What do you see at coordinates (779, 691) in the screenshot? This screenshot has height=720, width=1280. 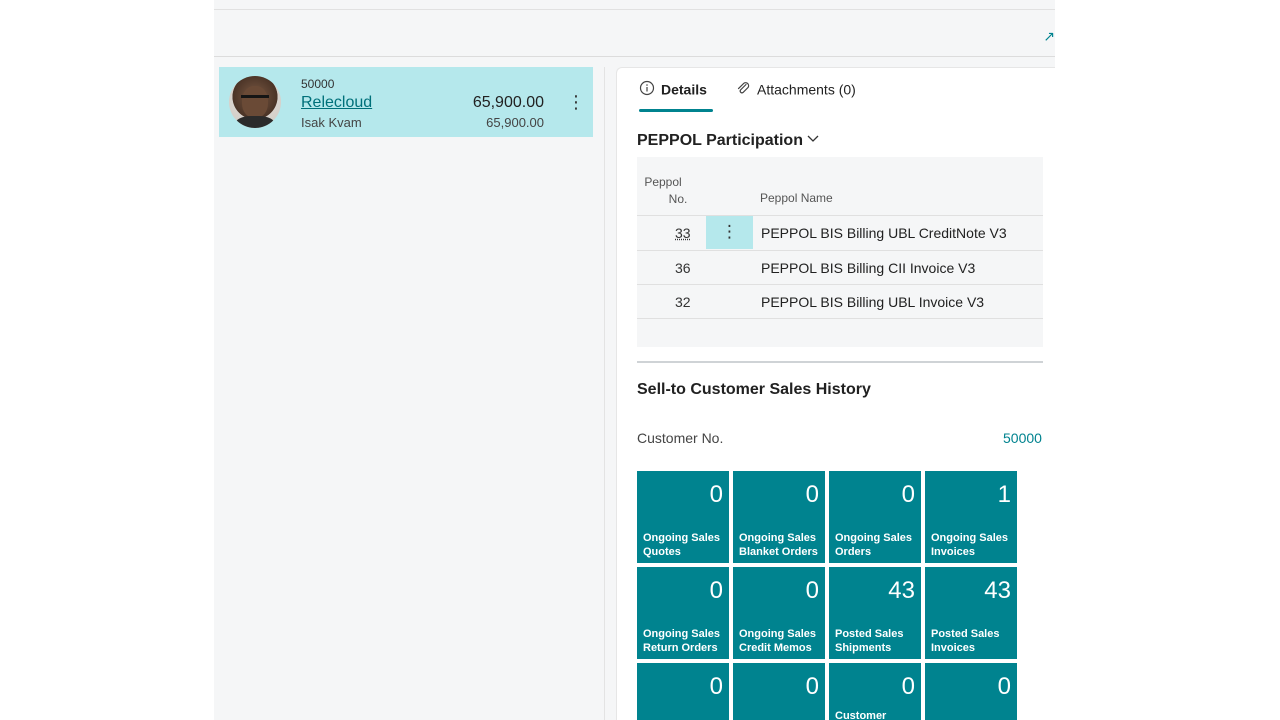 I see `tile-sales-history-10: 0` at bounding box center [779, 691].